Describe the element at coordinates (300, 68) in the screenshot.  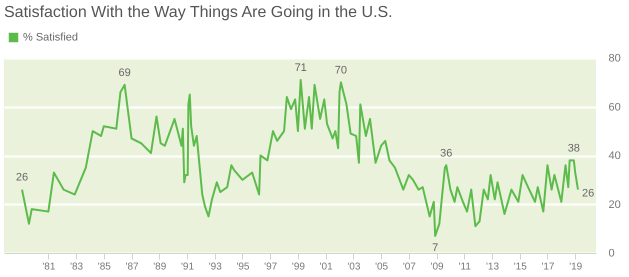
I see `annotation: 71` at that location.